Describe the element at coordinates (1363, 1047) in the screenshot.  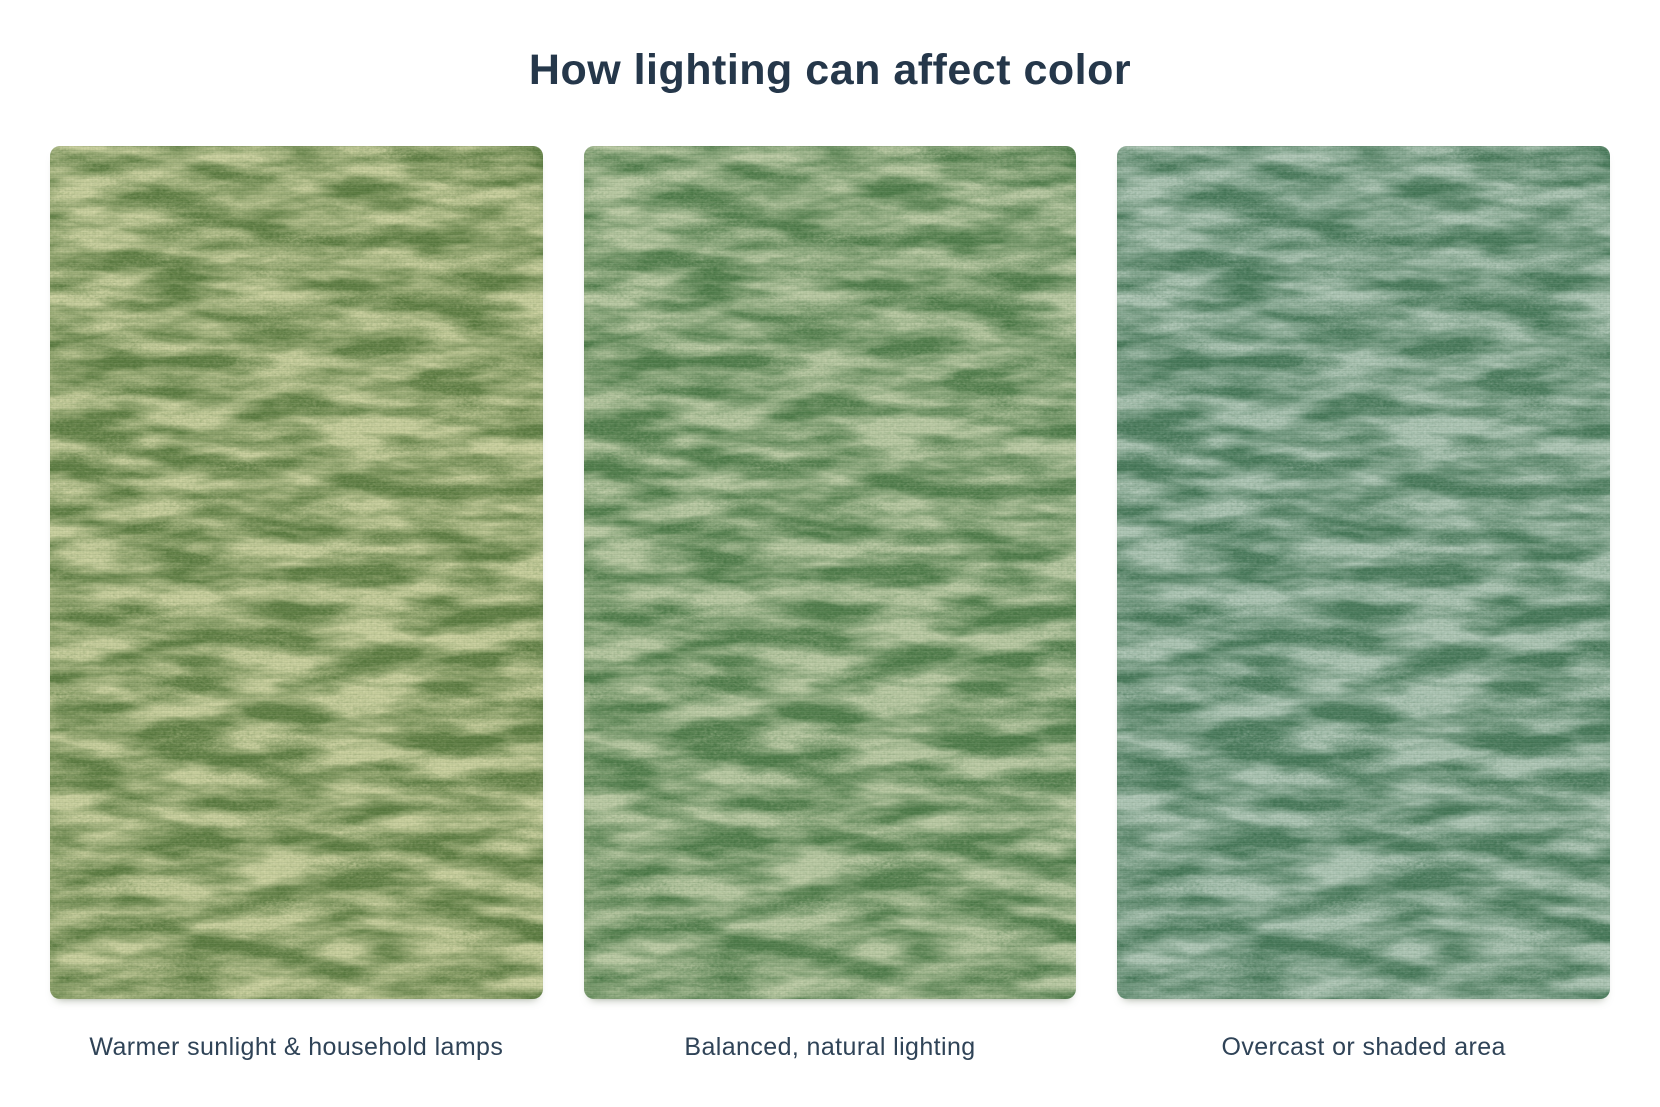
I see `panel-caption: Overcast or shaded area` at that location.